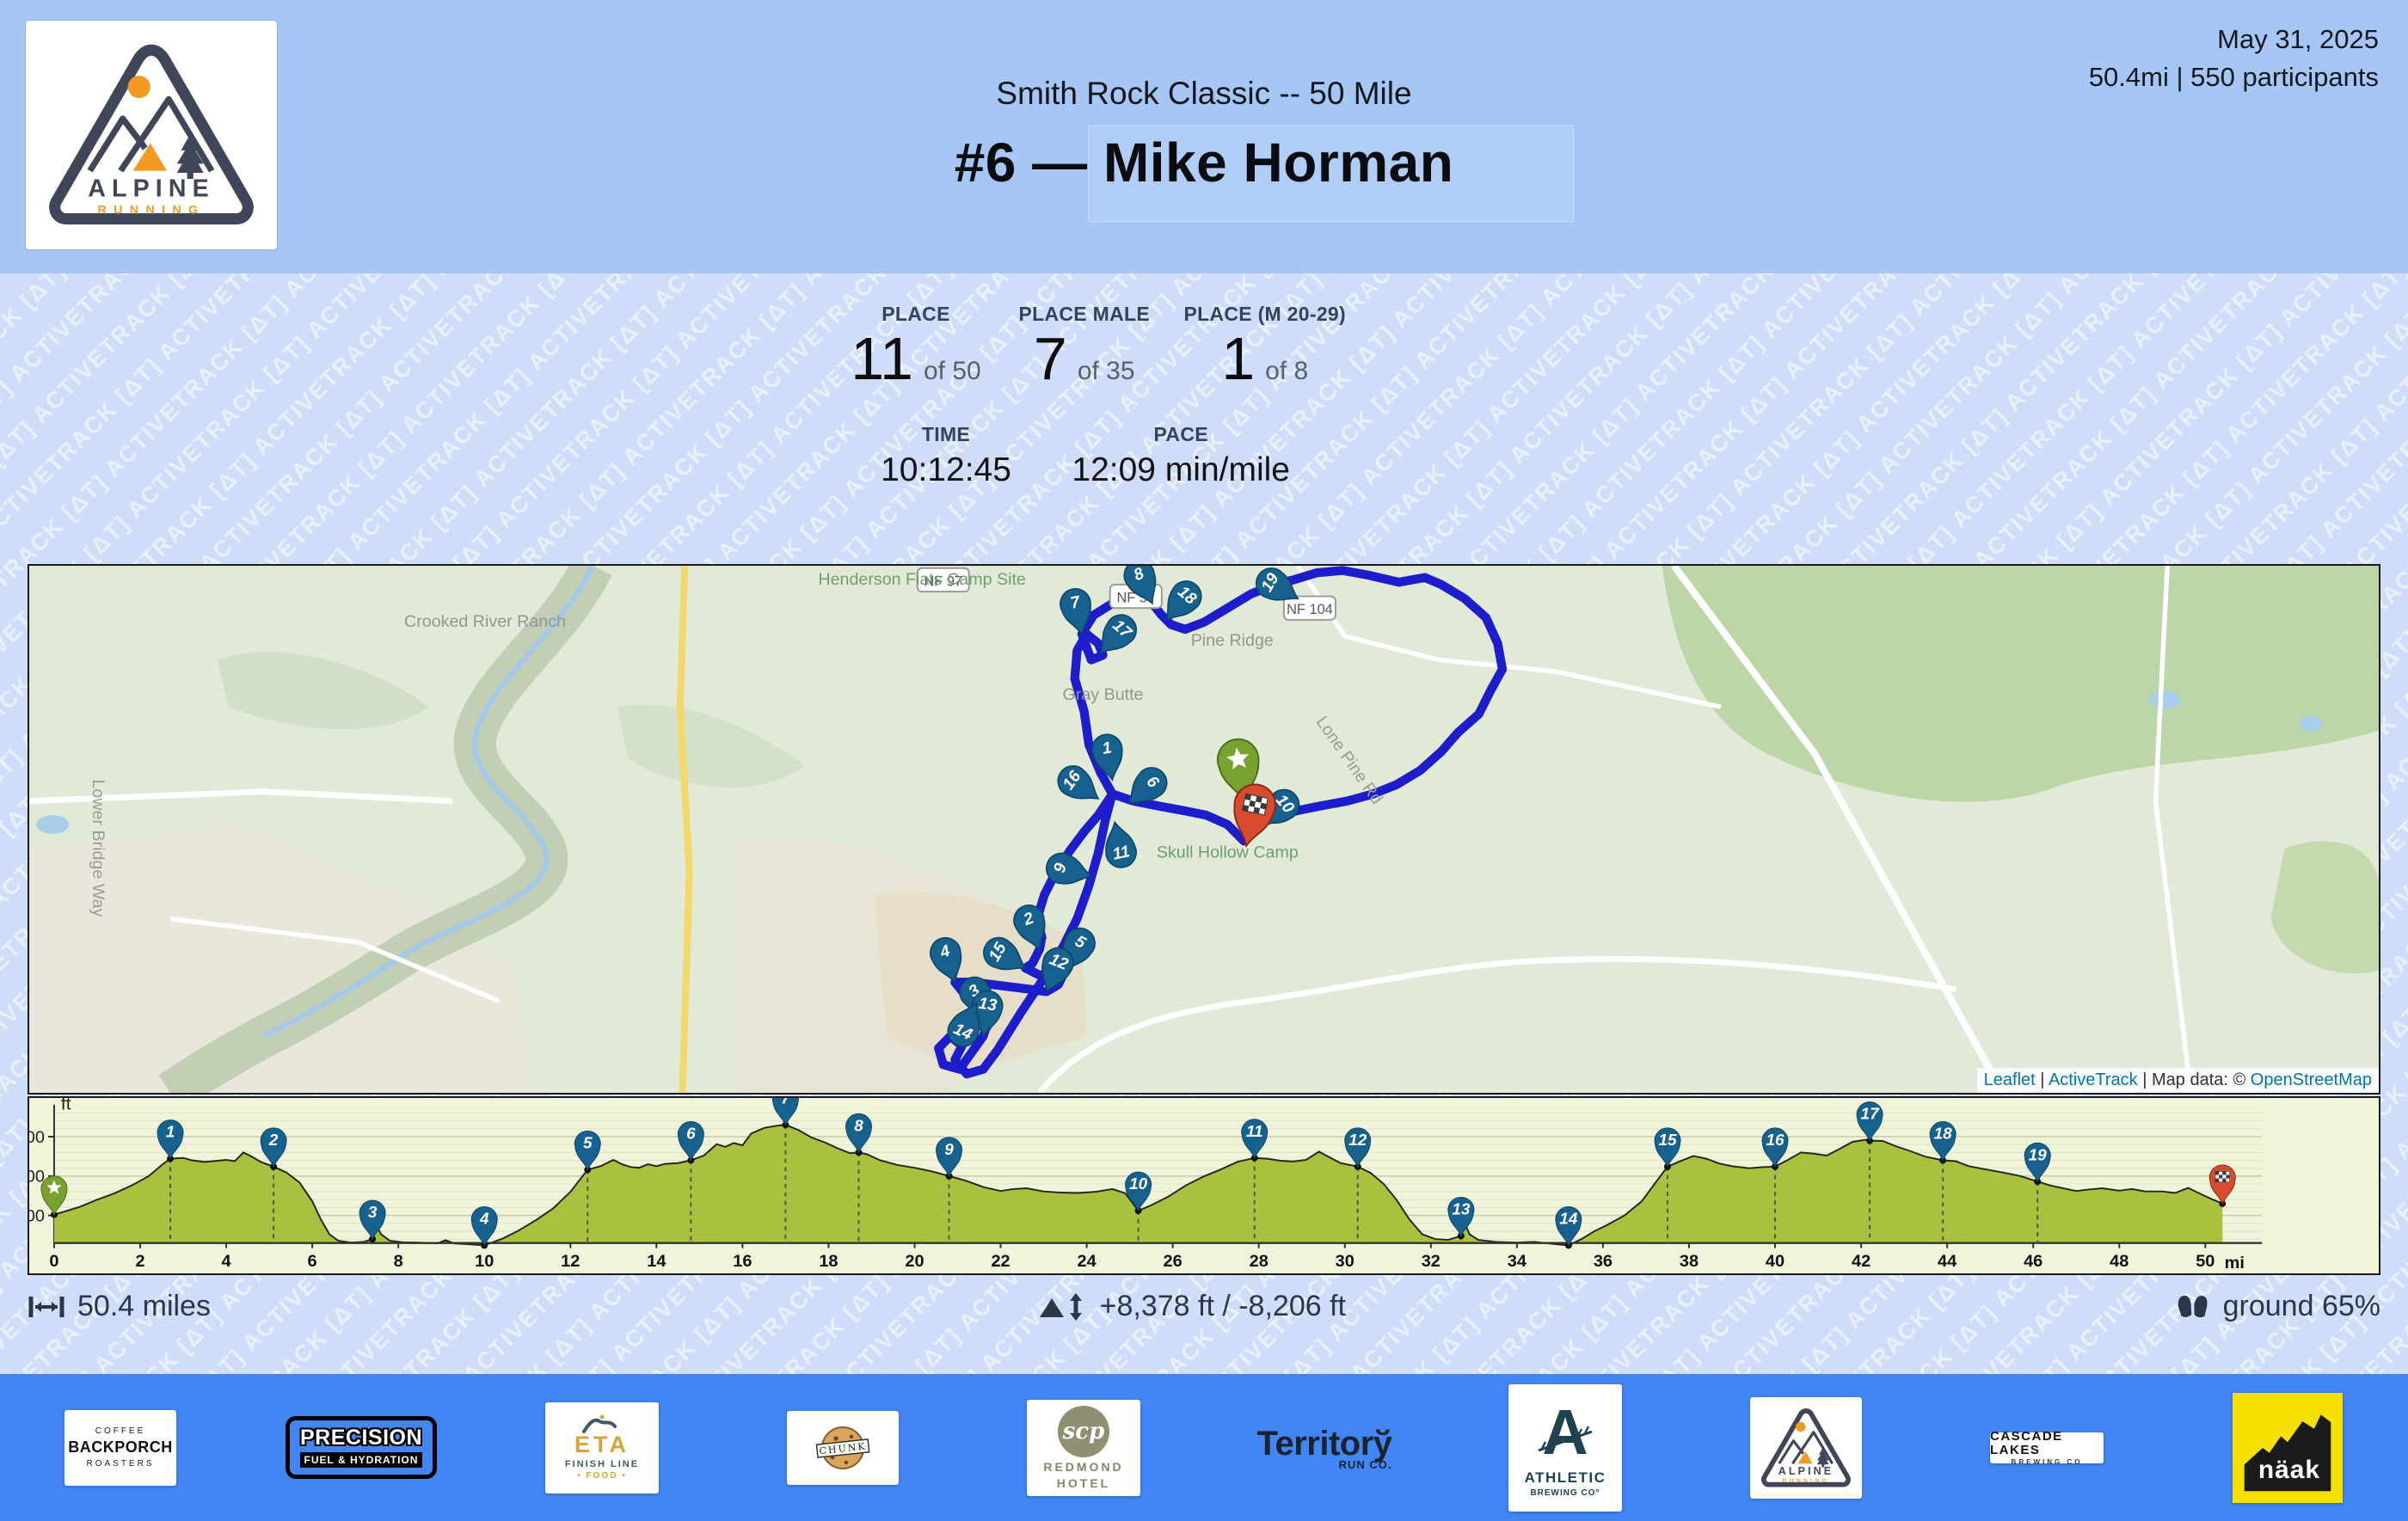 Image resolution: width=2408 pixels, height=1521 pixels. What do you see at coordinates (1083, 1466) in the screenshot?
I see `scp-line1: REDMOND` at bounding box center [1083, 1466].